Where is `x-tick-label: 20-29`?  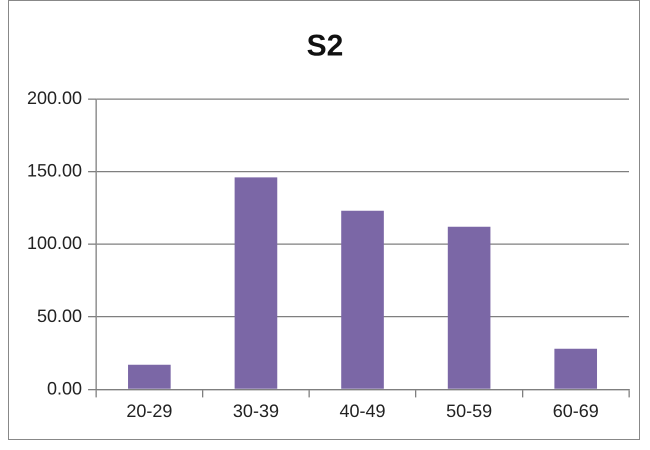
x-tick-label: 20-29 is located at coordinates (149, 411).